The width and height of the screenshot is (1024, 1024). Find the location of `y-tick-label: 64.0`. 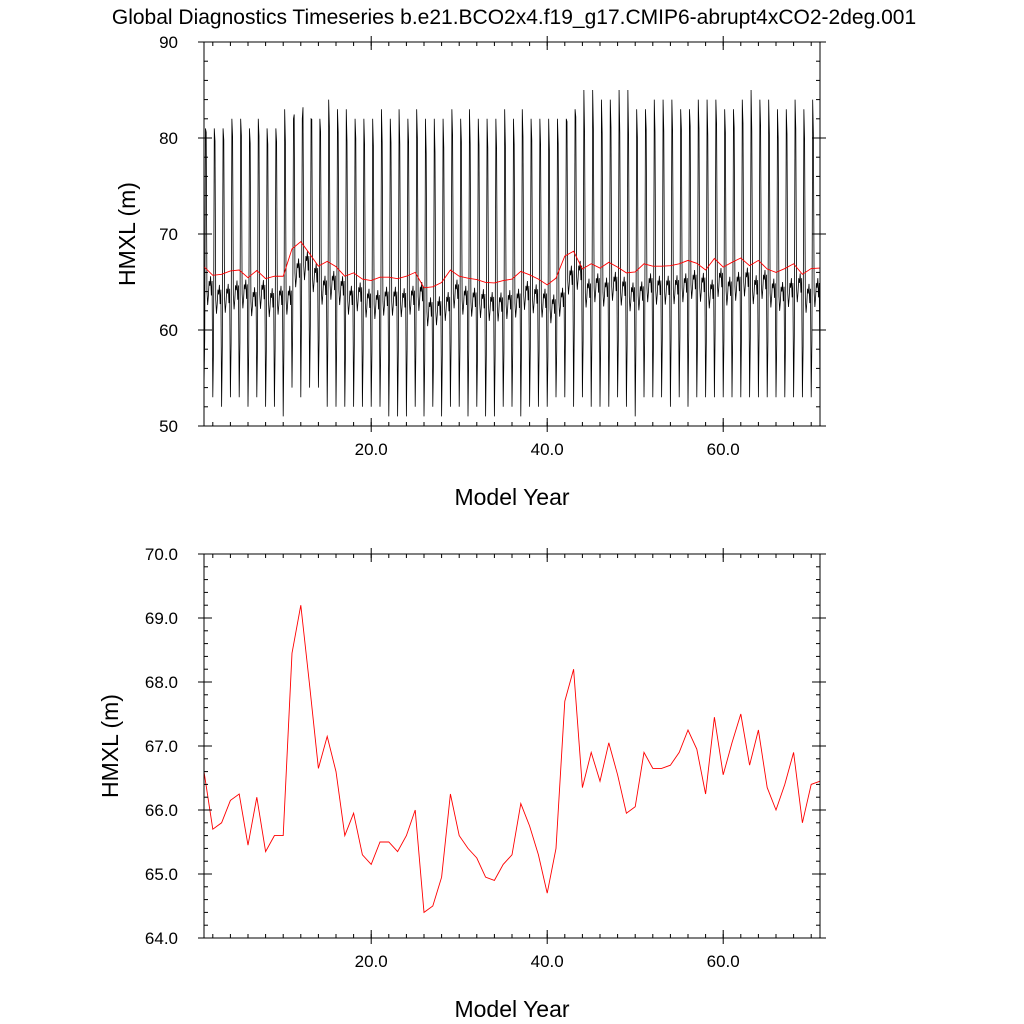

y-tick-label: 64.0 is located at coordinates (161, 938).